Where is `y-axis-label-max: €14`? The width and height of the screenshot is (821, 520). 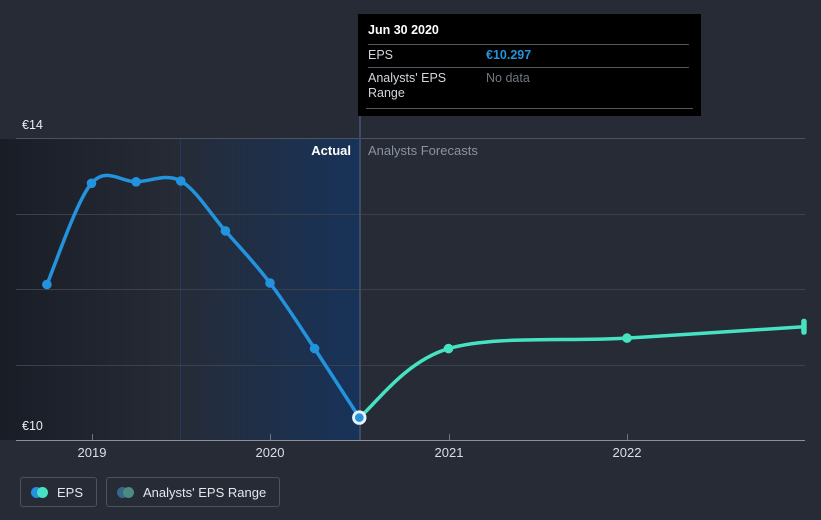 y-axis-label-max: €14 is located at coordinates (32, 125).